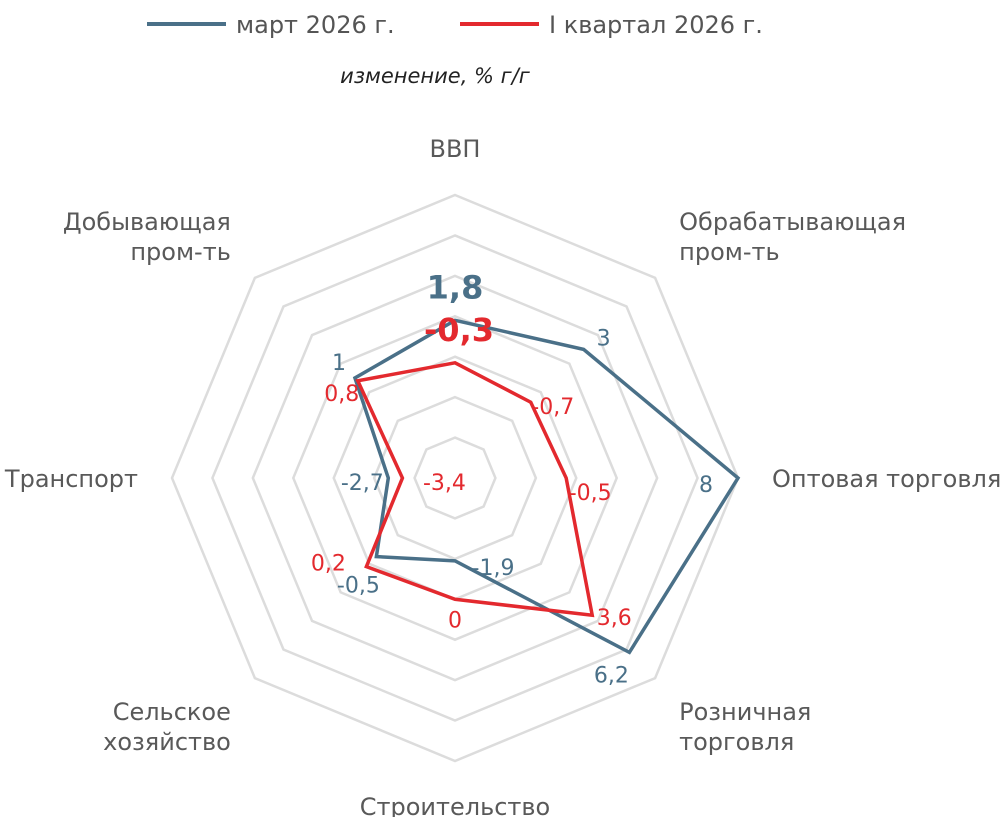 Image resolution: width=1005 pixels, height=817 pixels. I want to click on data-label-series-2: -3,4, so click(444, 483).